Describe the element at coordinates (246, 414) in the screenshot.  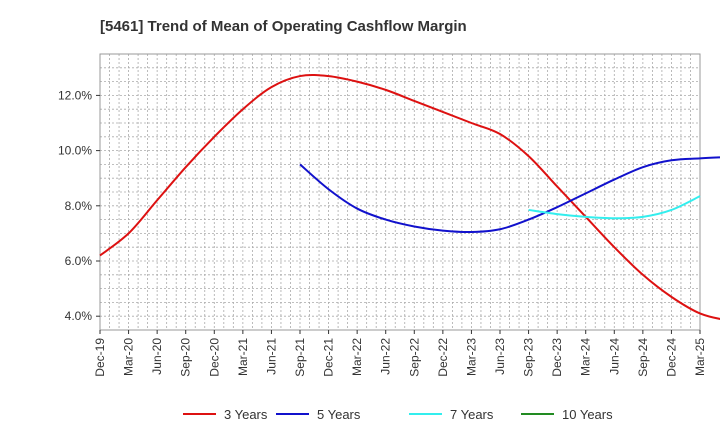
I see `legend-label: 3 Years` at that location.